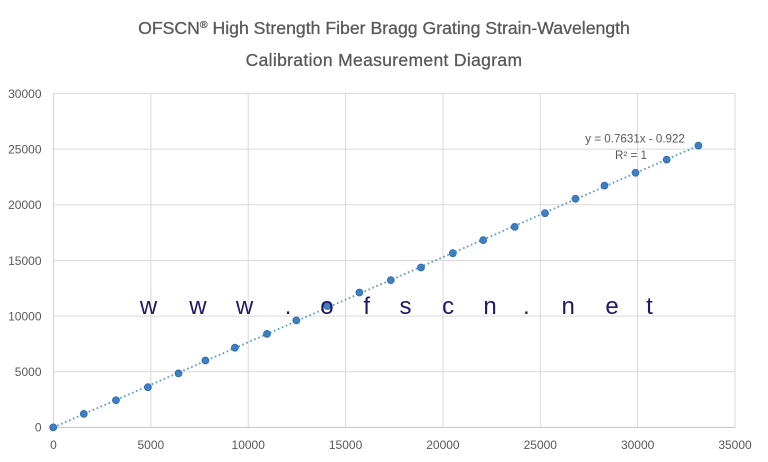 Image resolution: width=768 pixels, height=462 pixels. Describe the element at coordinates (635, 138) in the screenshot. I see `svg-text: y = 0.7631x - 0.922` at that location.